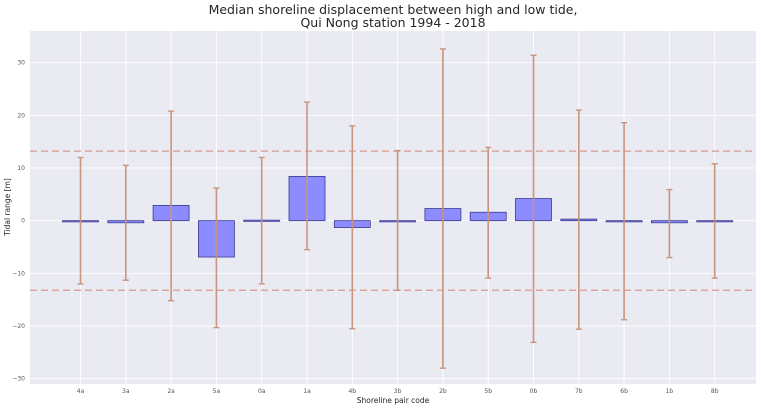  I want to click on y-tick-label: 0, so click(23, 221).